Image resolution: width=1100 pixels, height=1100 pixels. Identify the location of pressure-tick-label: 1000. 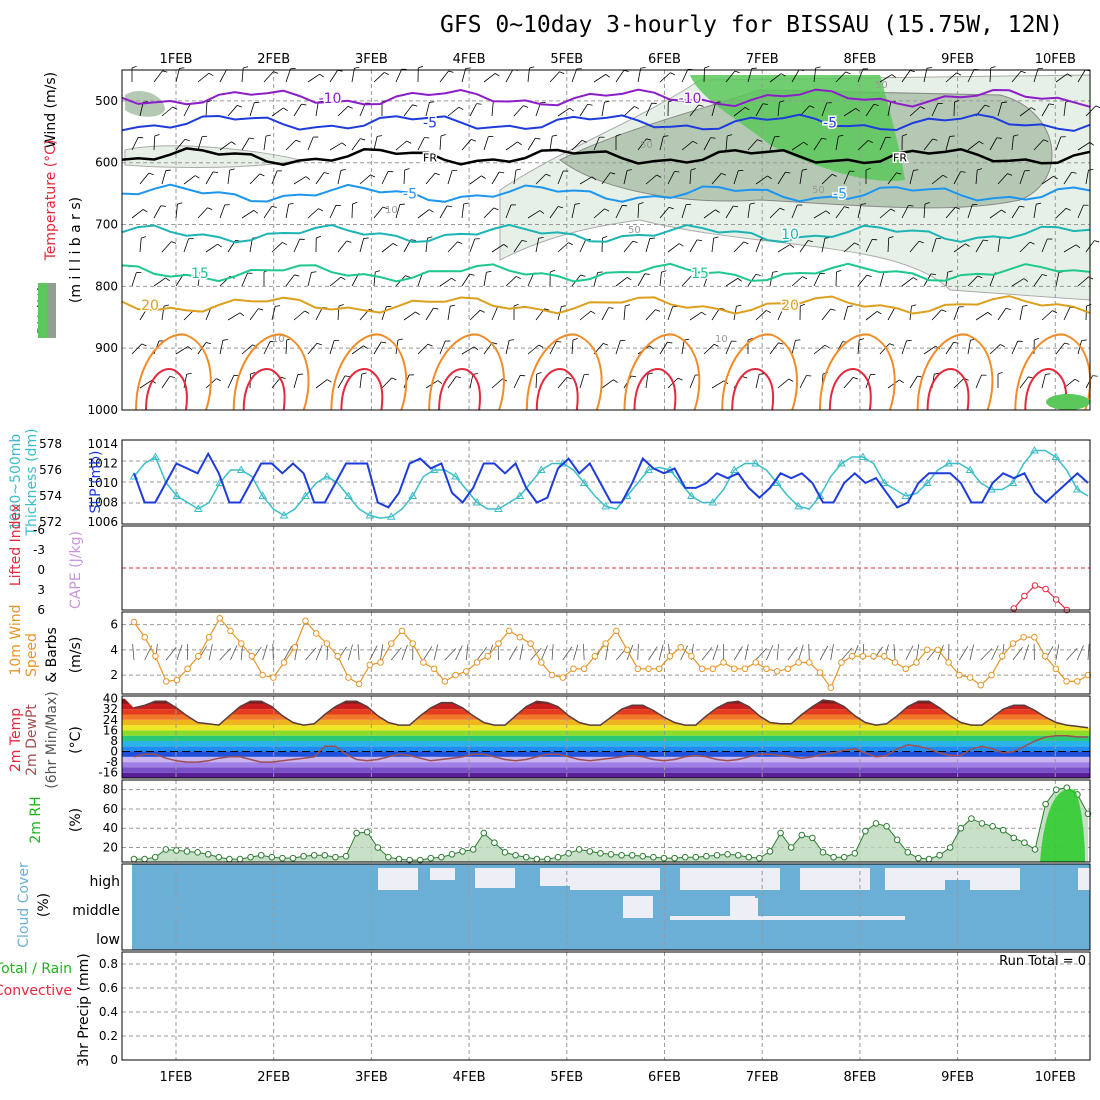
(102, 410).